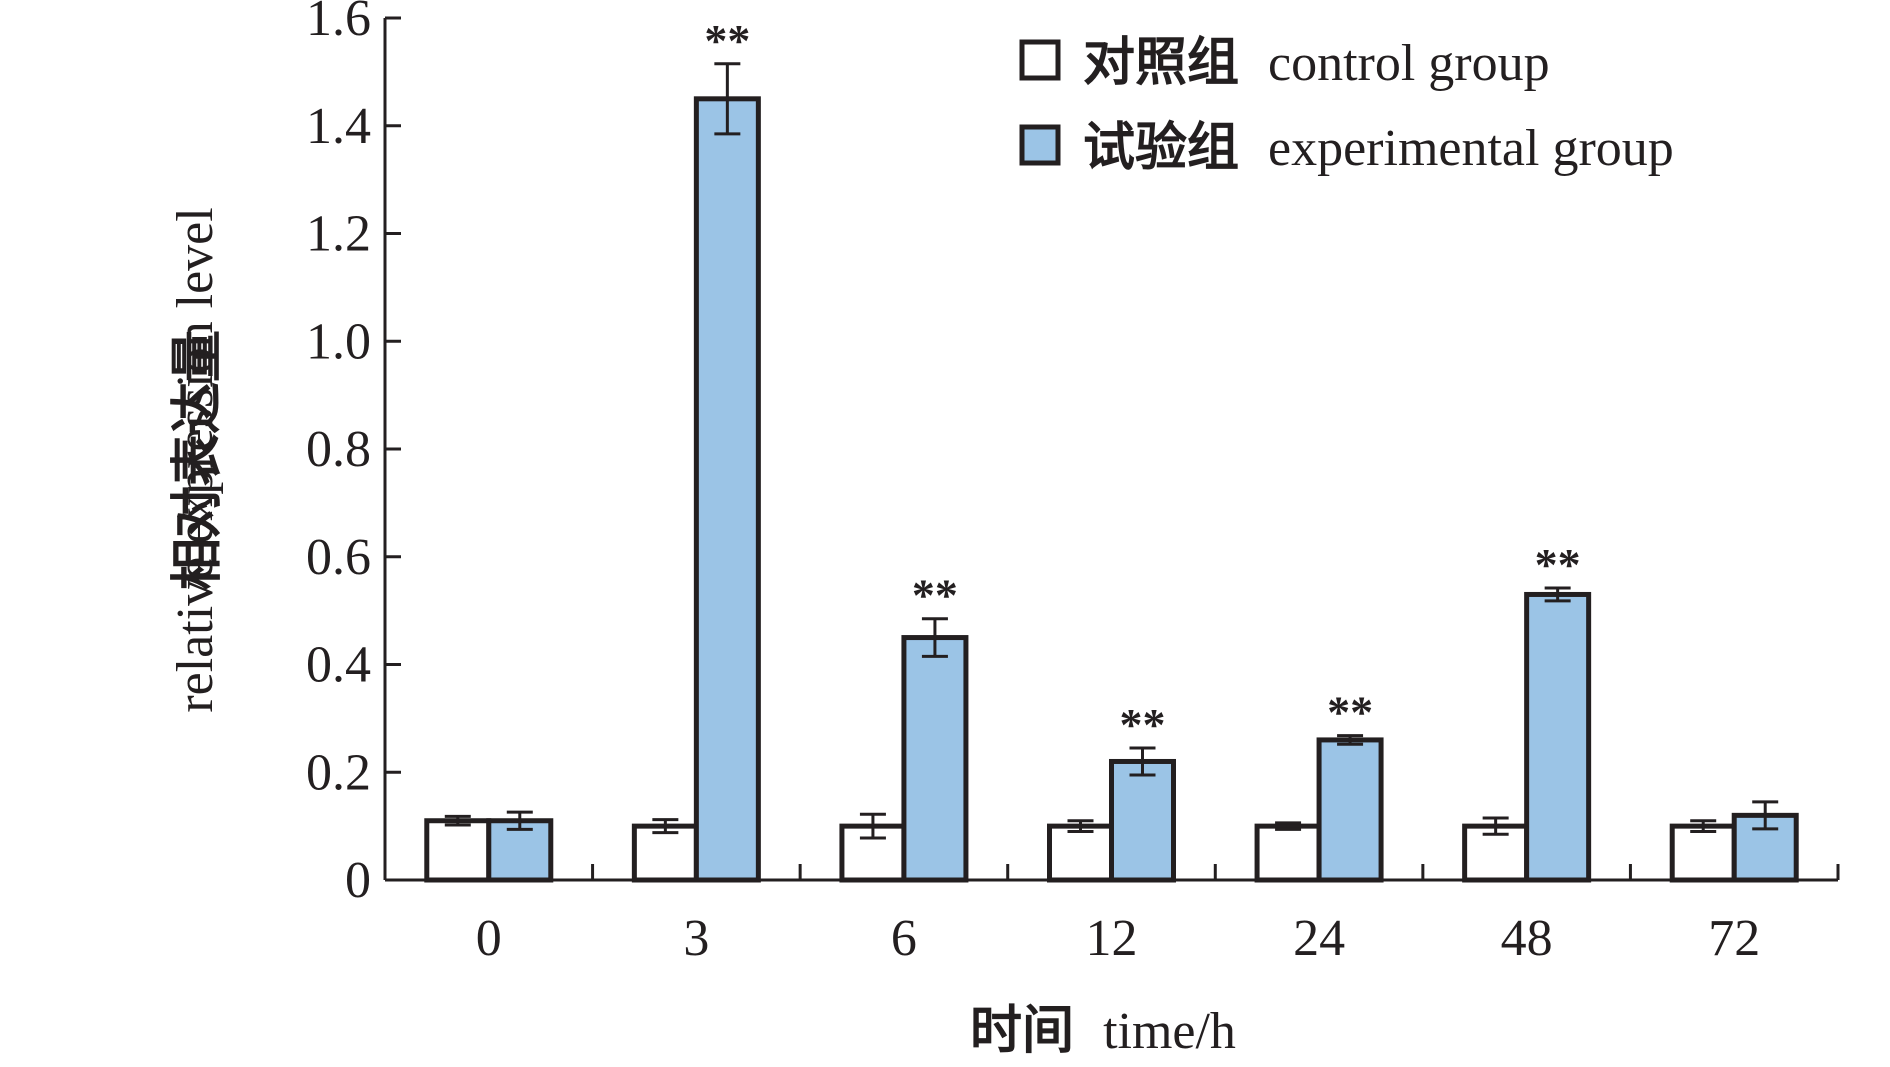  What do you see at coordinates (1169, 1031) in the screenshot?
I see `x-axis-title-en: time/h` at bounding box center [1169, 1031].